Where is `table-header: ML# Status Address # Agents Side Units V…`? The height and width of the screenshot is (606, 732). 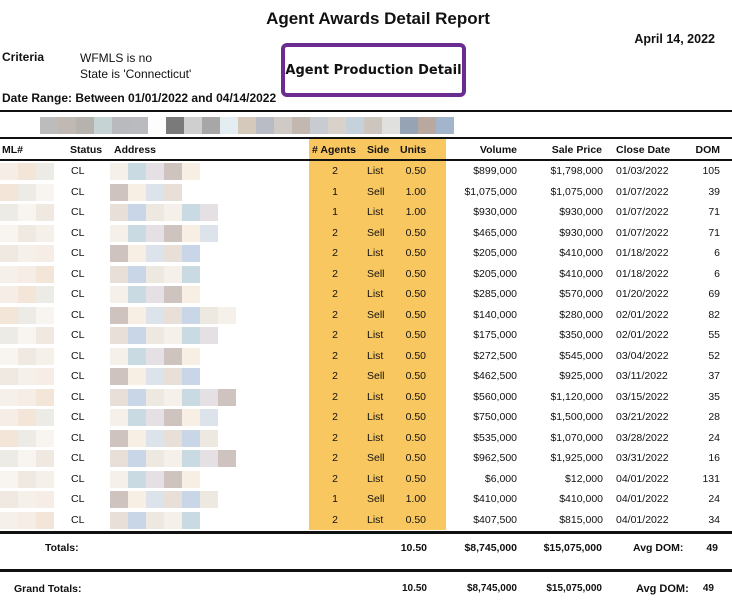
table-header: ML# Status Address # Agents Side Units V… is located at coordinates (366, 151).